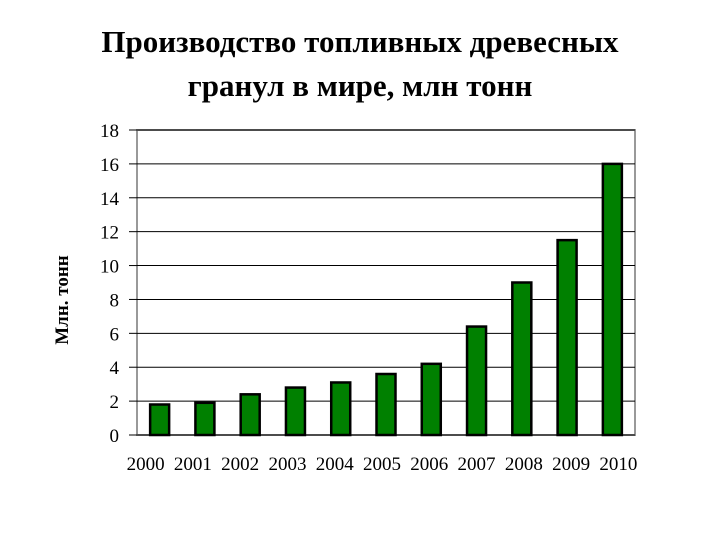 The height and width of the screenshot is (540, 720). Describe the element at coordinates (287, 464) in the screenshot. I see `x-tick-label: 2003` at that location.